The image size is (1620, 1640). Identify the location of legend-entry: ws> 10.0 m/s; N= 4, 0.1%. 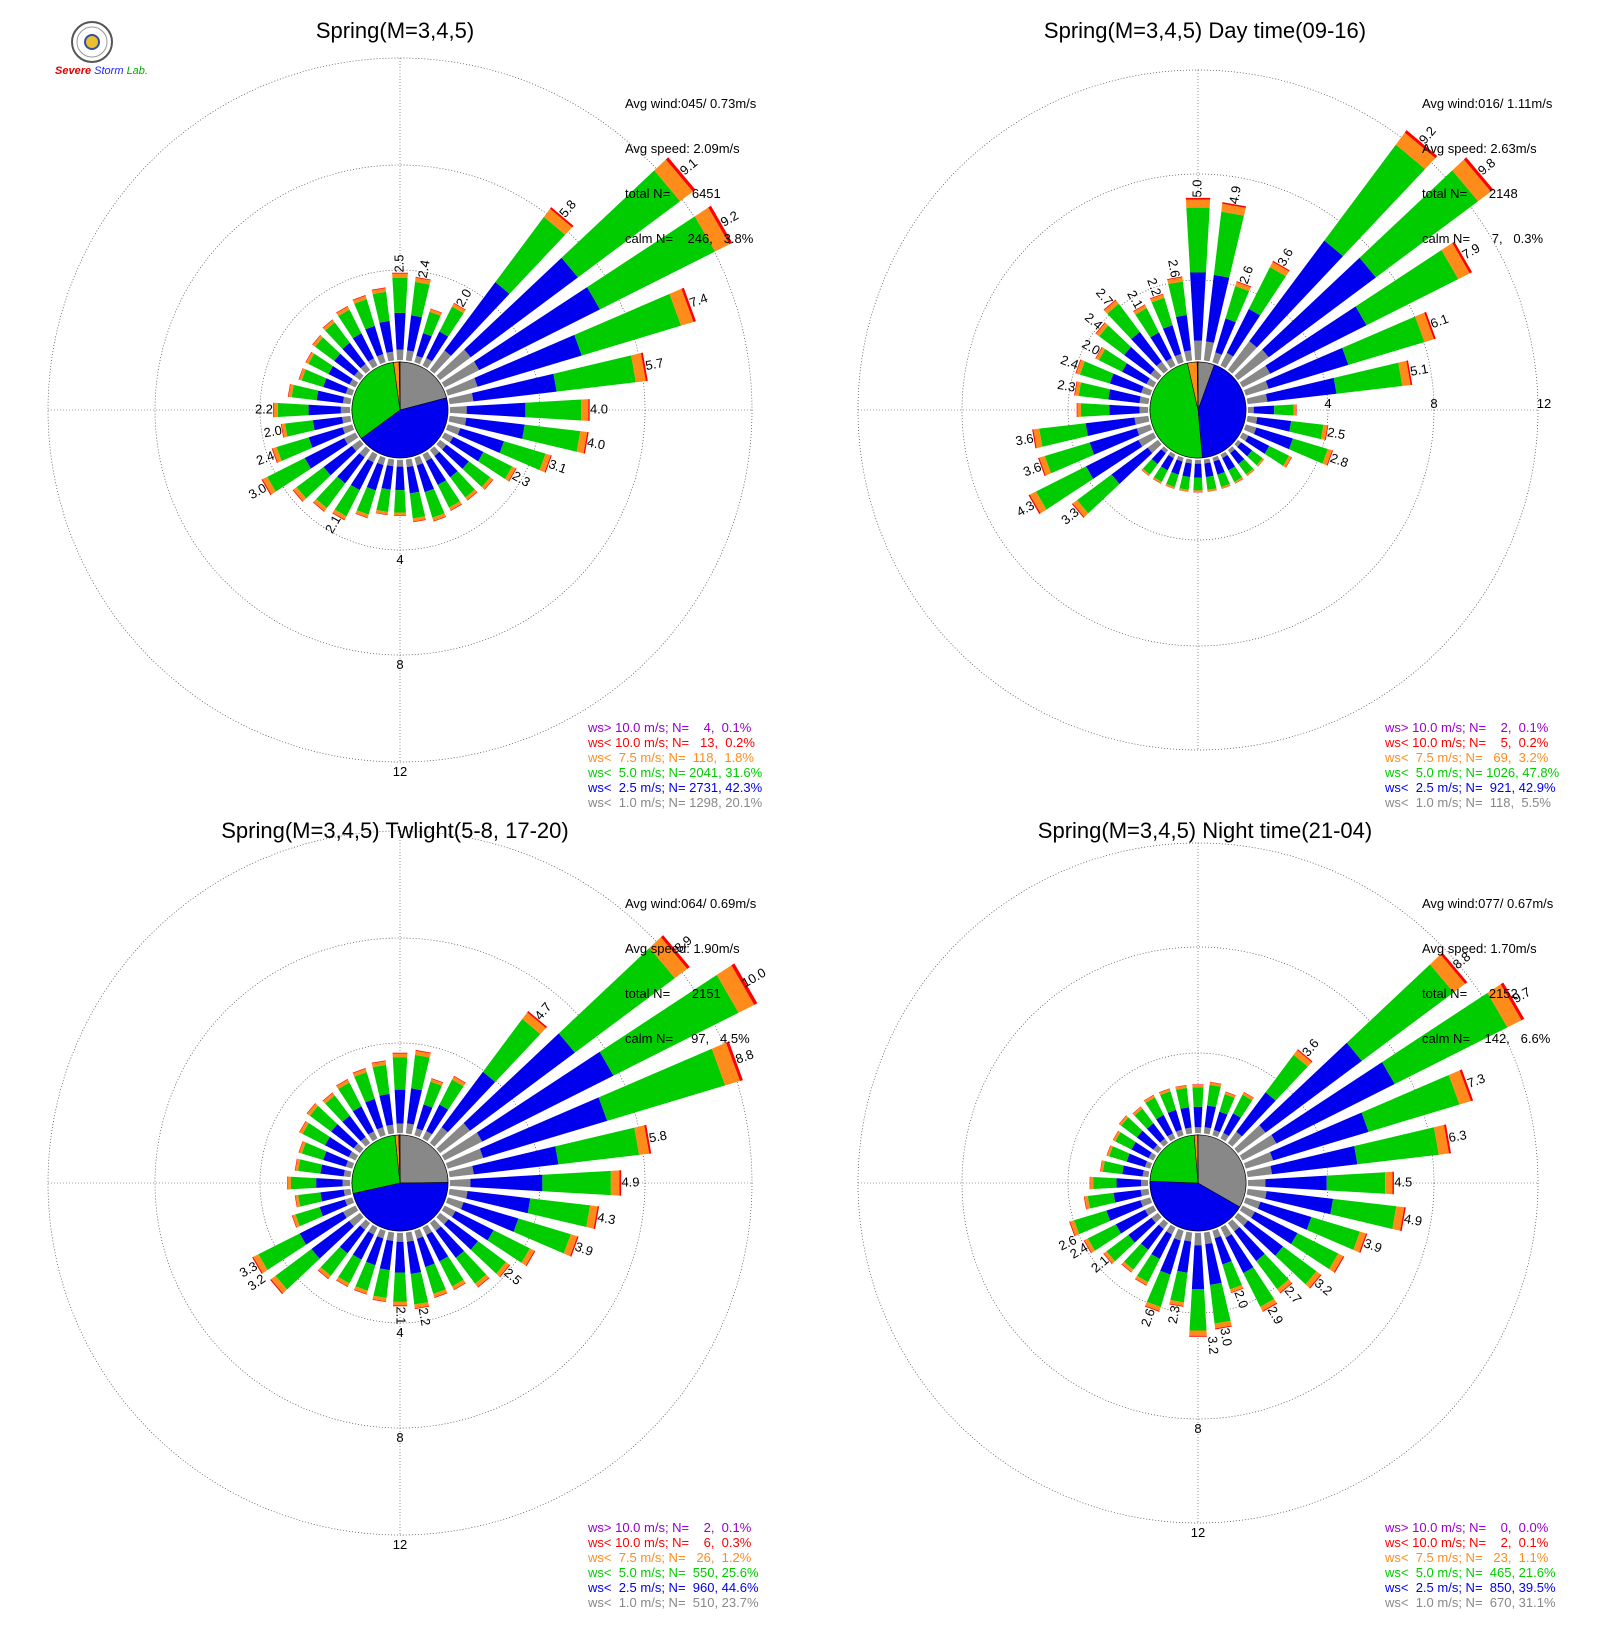
(670, 727).